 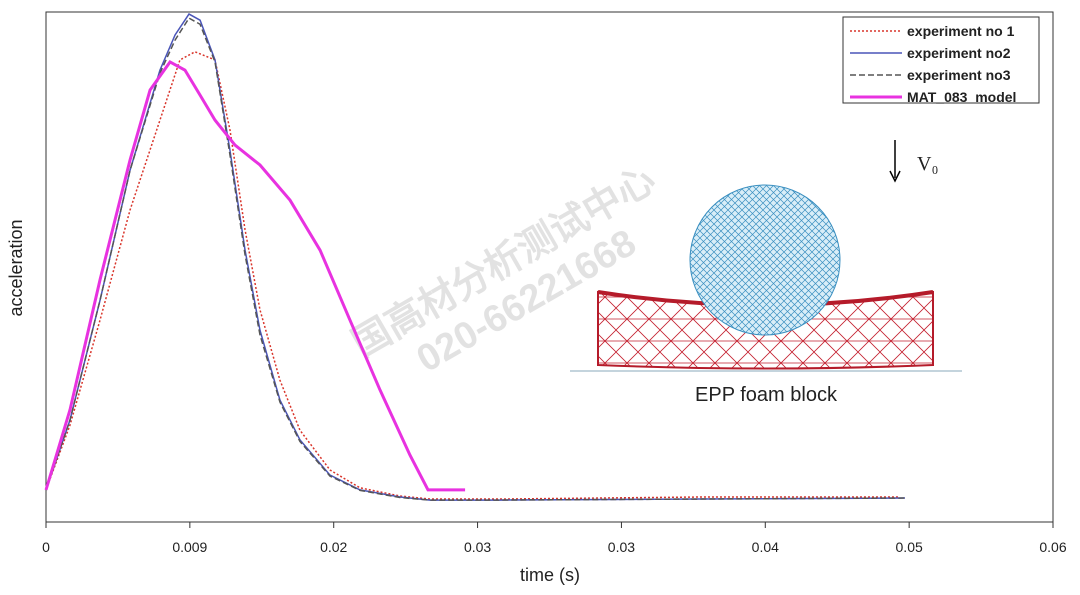 What do you see at coordinates (765, 547) in the screenshot?
I see `x-tick-label: 0.04` at bounding box center [765, 547].